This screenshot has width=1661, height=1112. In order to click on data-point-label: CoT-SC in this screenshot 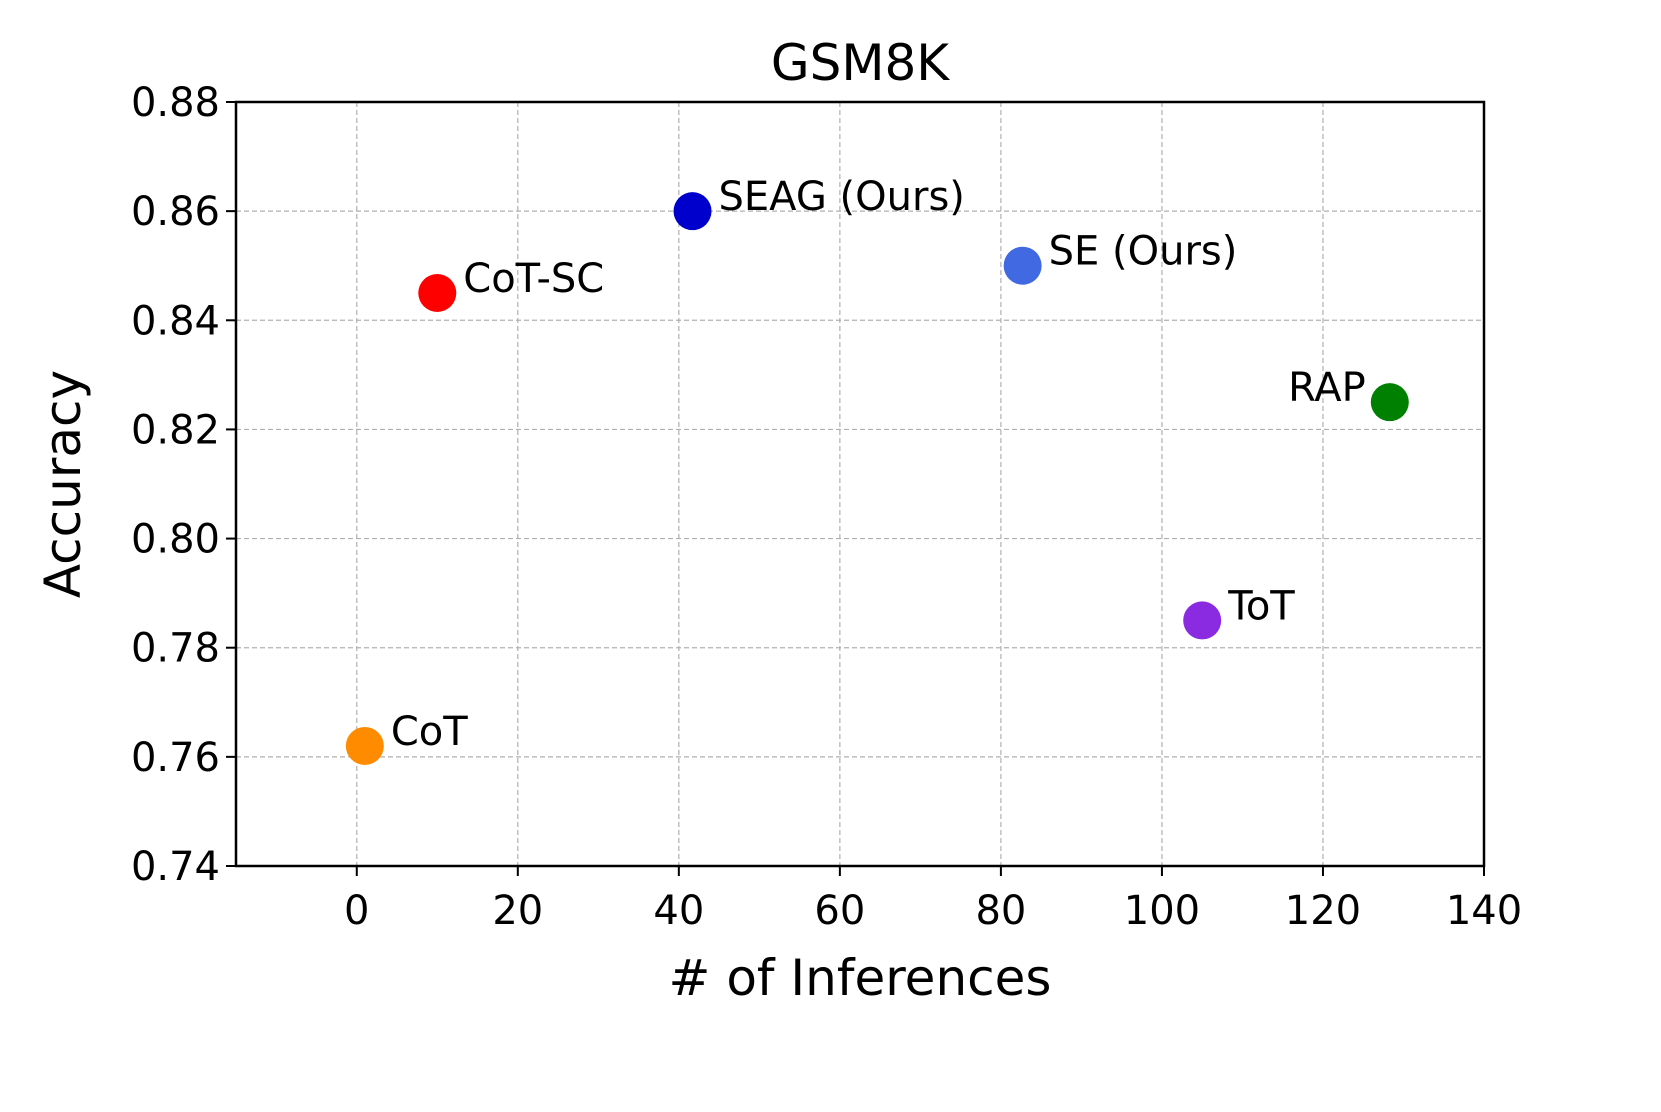, I will do `click(533, 279)`.